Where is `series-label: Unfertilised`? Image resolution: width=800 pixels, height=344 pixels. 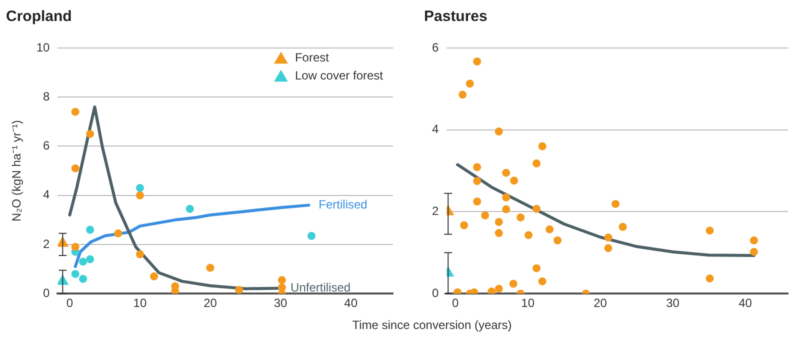 series-label: Unfertilised is located at coordinates (320, 287).